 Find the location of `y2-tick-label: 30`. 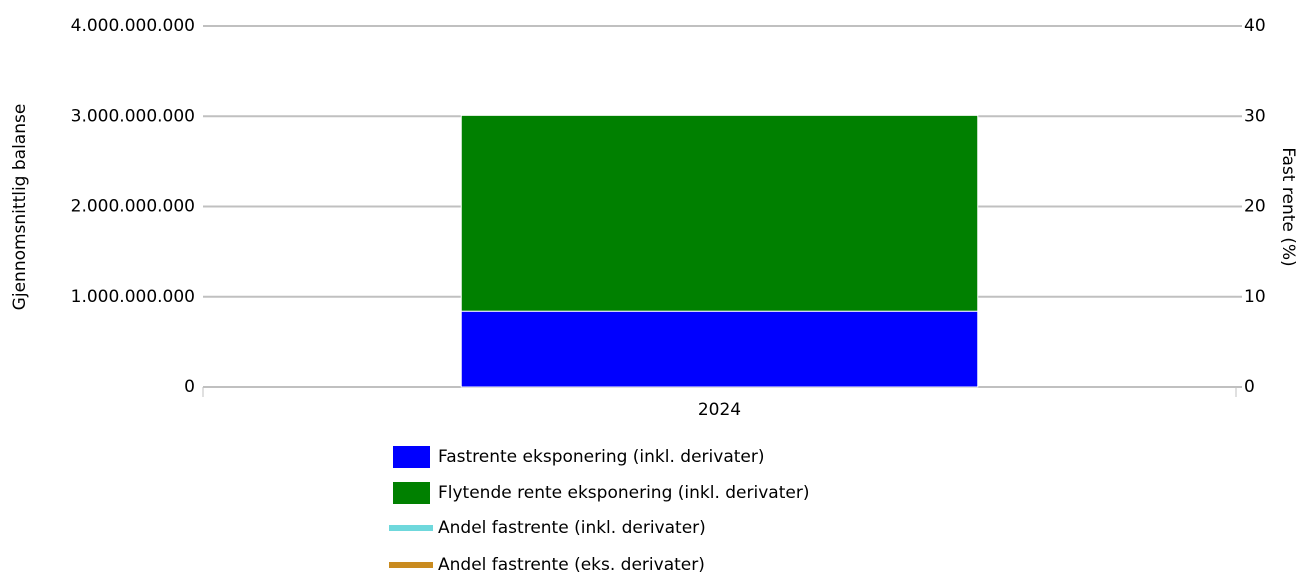

y2-tick-label: 30 is located at coordinates (1255, 116).